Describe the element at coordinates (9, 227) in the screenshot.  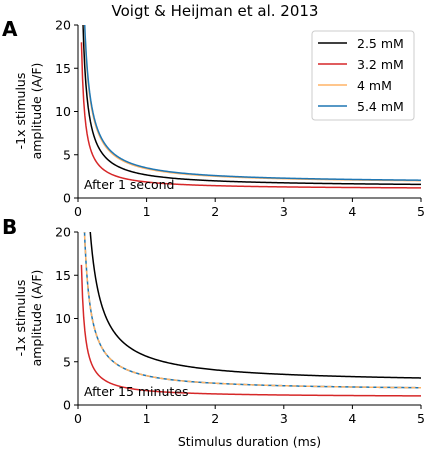
I see `panel-b-letter: B` at that location.